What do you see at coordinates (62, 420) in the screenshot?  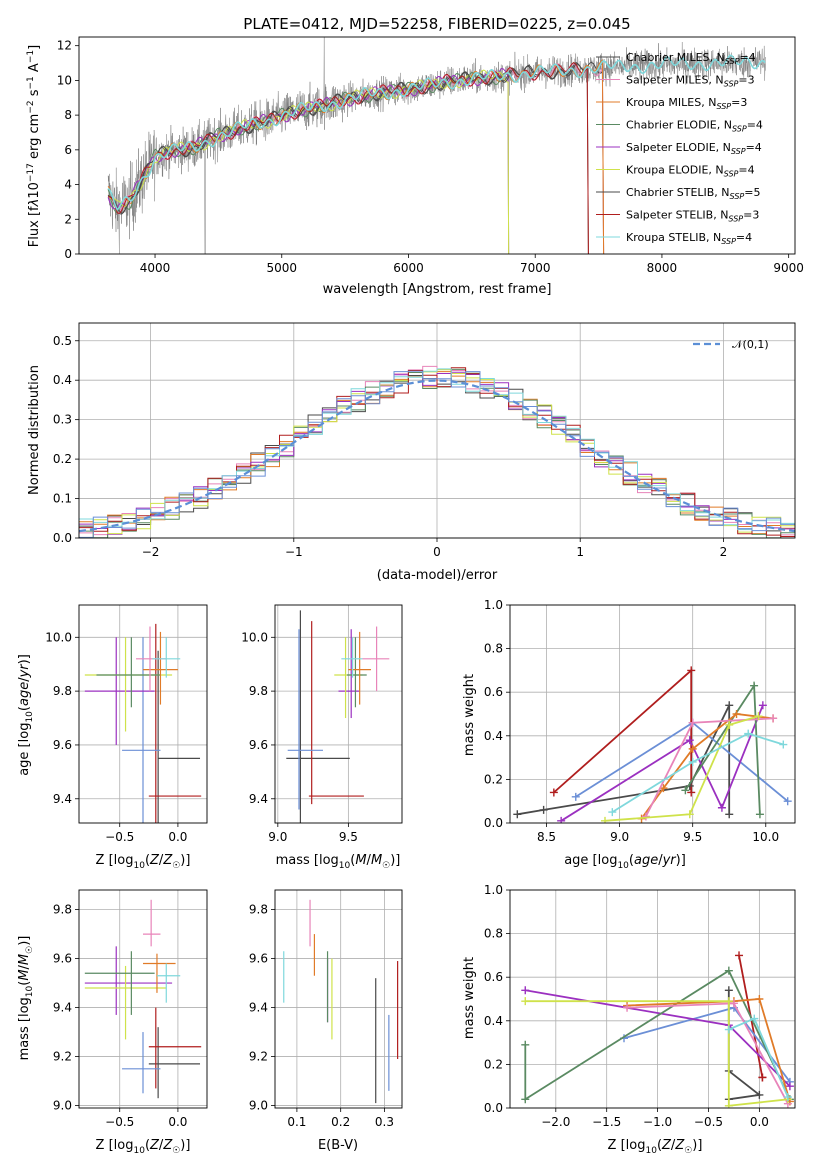 I see `y-tick-label: 0.3` at bounding box center [62, 420].